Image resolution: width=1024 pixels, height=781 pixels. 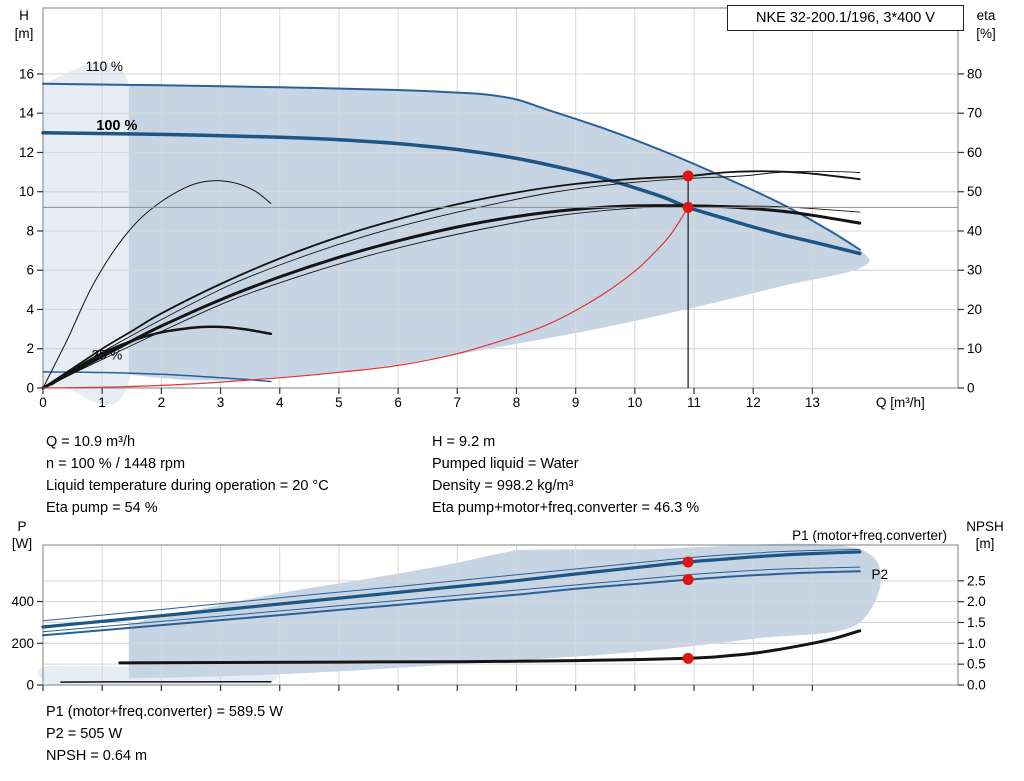 I want to click on svg-text: 3, so click(x=221, y=402).